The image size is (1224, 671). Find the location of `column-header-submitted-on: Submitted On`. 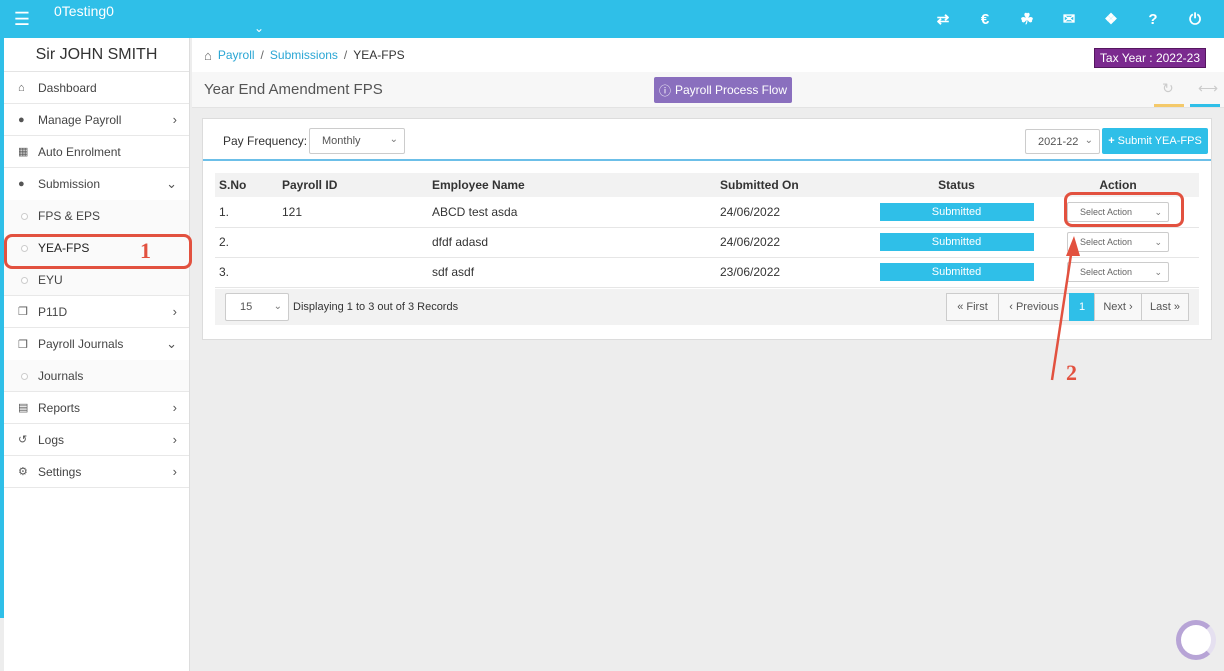

column-header-submitted-on: Submitted On is located at coordinates (796, 185).